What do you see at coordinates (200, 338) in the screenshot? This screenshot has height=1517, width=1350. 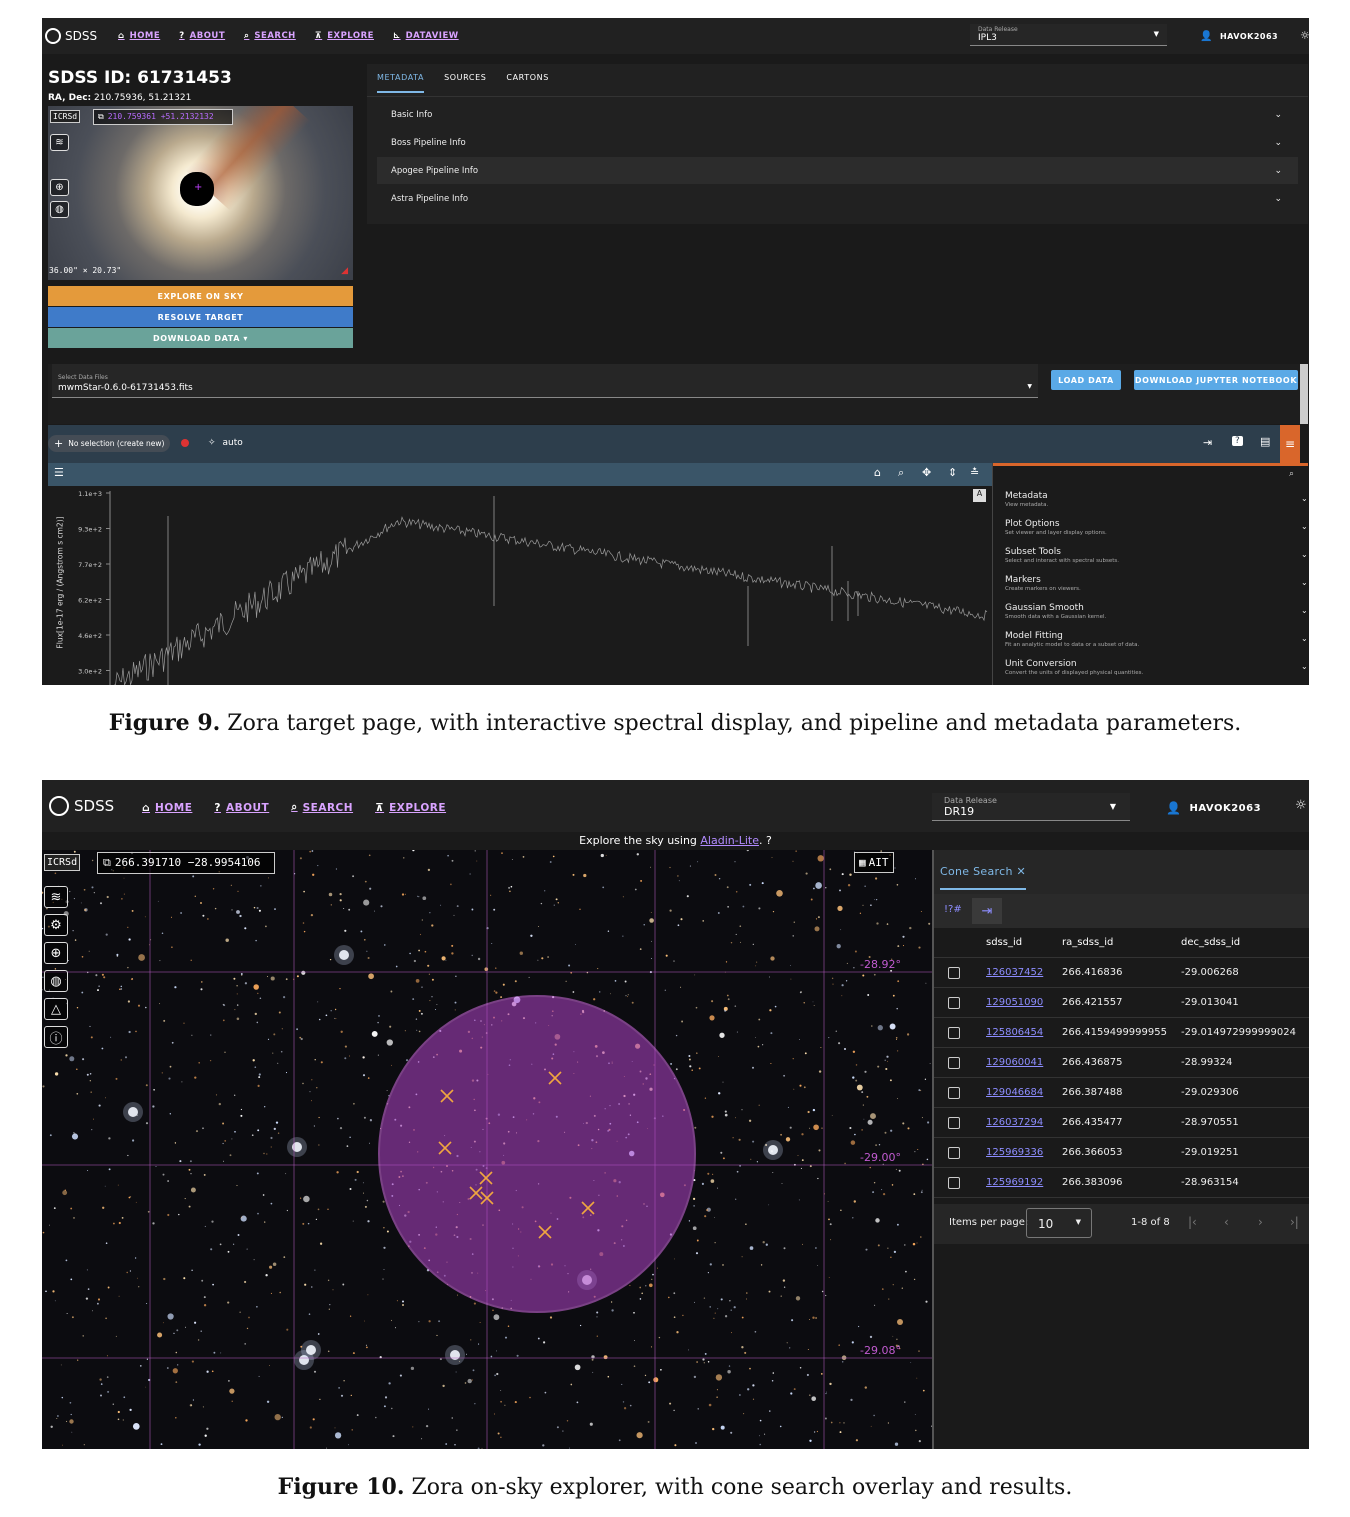 I see `download-data-button: DOWNLOAD DATA ▾` at bounding box center [200, 338].